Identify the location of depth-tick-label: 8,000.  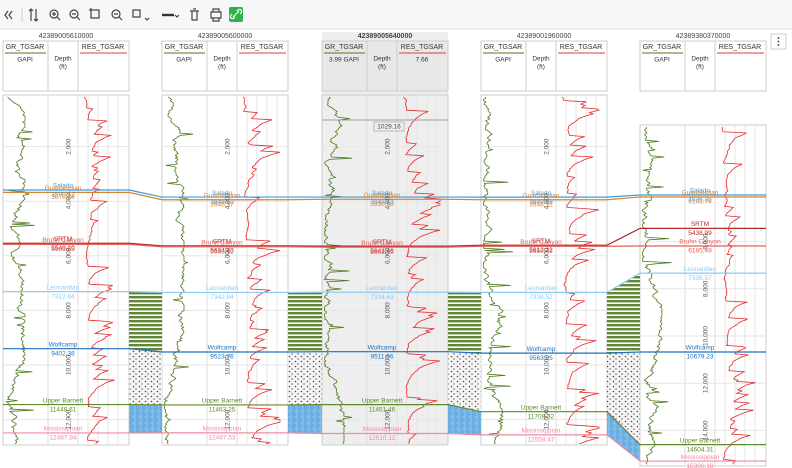
(69, 310).